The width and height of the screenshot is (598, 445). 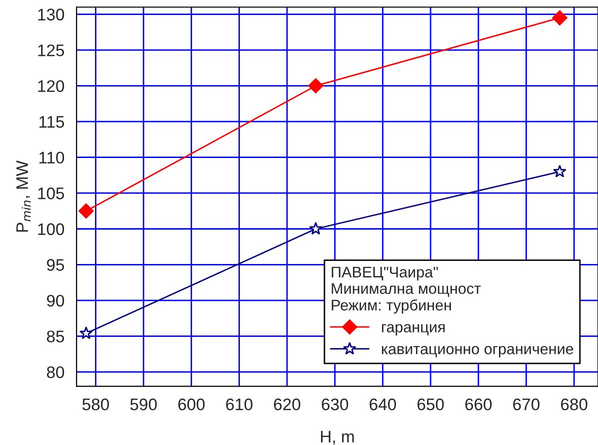 What do you see at coordinates (337, 437) in the screenshot?
I see `x-axis-title: H, m` at bounding box center [337, 437].